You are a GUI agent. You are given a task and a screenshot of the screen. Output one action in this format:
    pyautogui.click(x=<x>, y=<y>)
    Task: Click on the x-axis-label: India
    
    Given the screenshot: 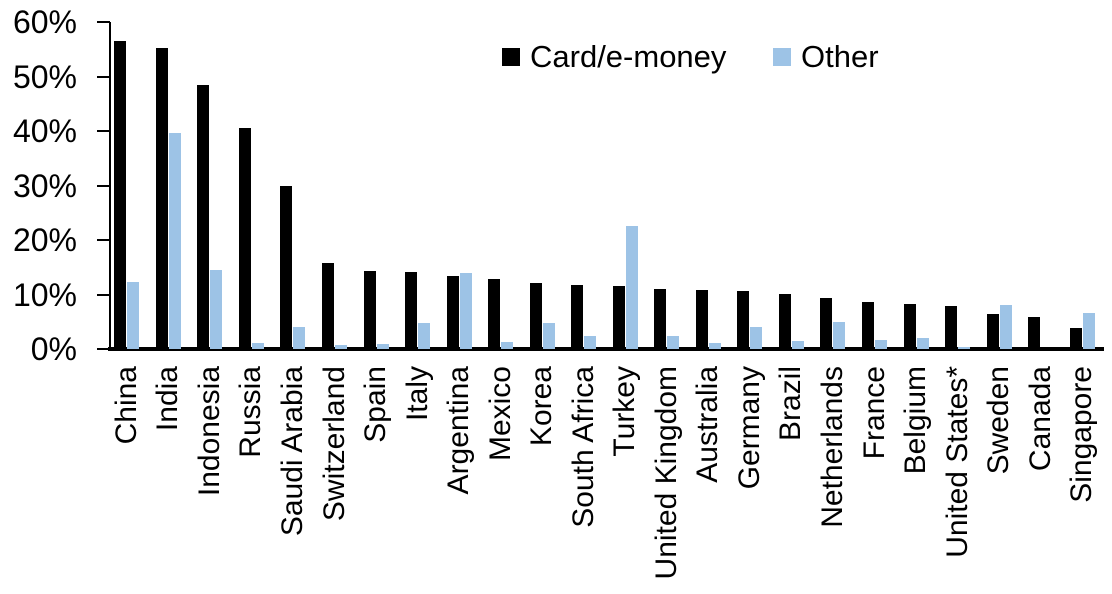 What is the action you would take?
    pyautogui.click(x=168, y=399)
    